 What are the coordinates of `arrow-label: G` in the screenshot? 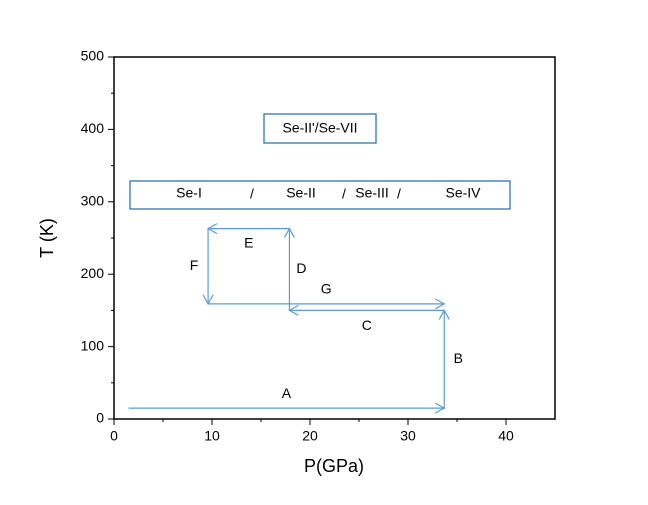 It's located at (326, 289).